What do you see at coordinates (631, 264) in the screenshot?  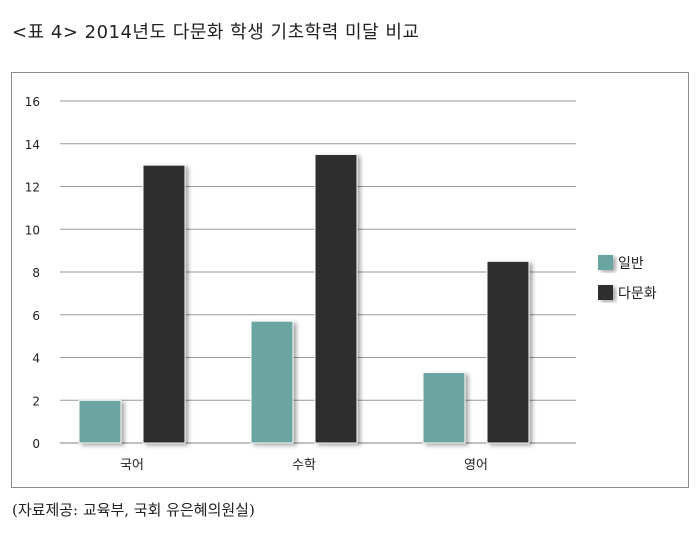 I see `legend-label: 일반` at bounding box center [631, 264].